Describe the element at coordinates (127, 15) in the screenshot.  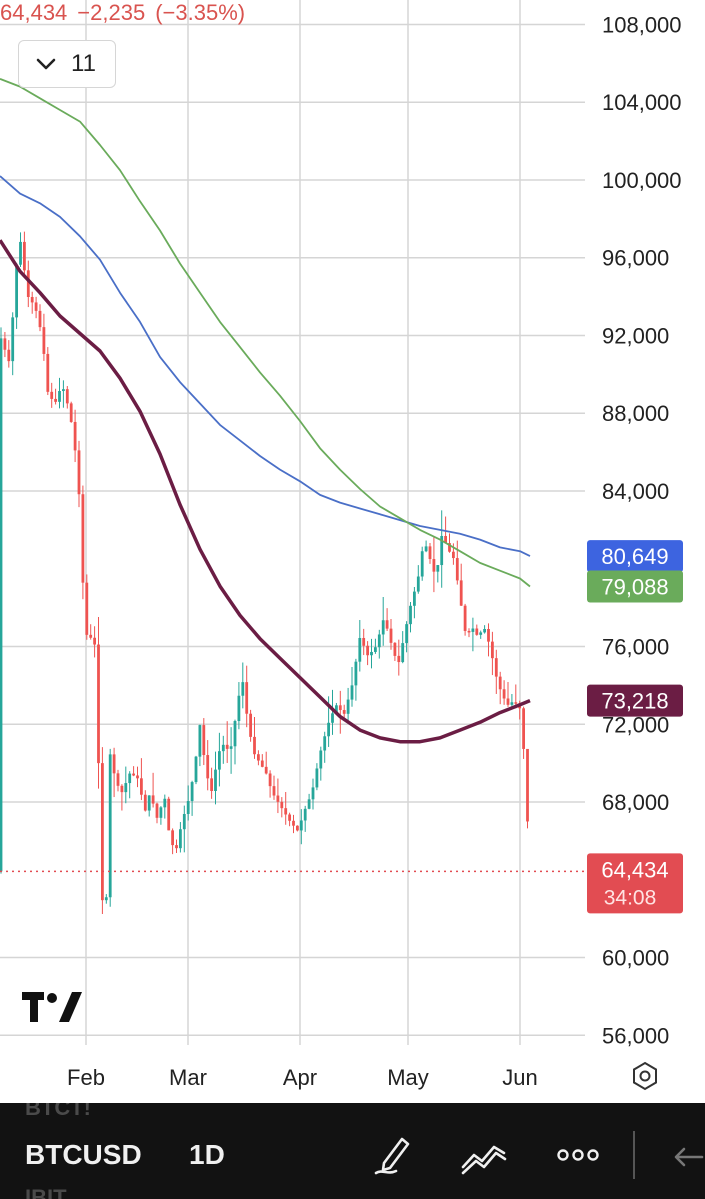
I see `quote-header: 64,434 −2,235 (−3.35%)` at that location.